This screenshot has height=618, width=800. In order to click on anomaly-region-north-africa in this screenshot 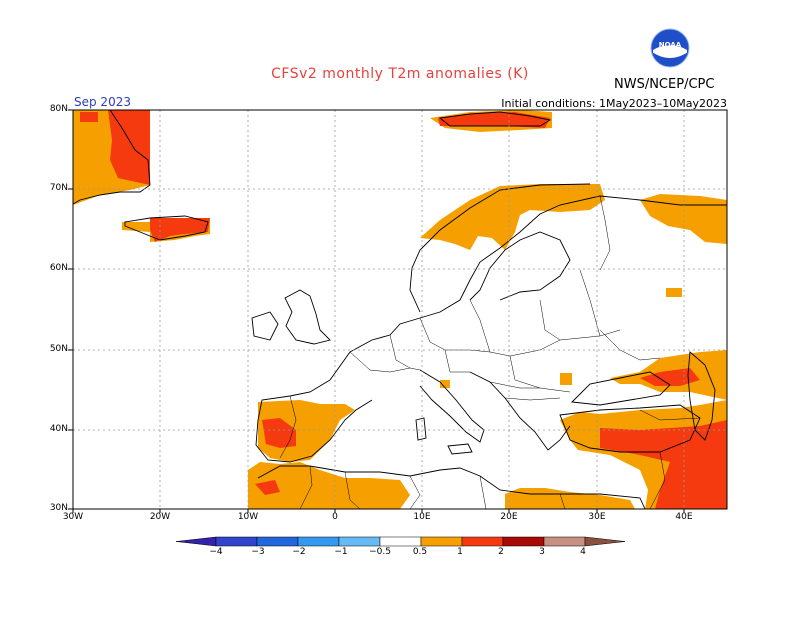, I will do `click(329, 485)`.